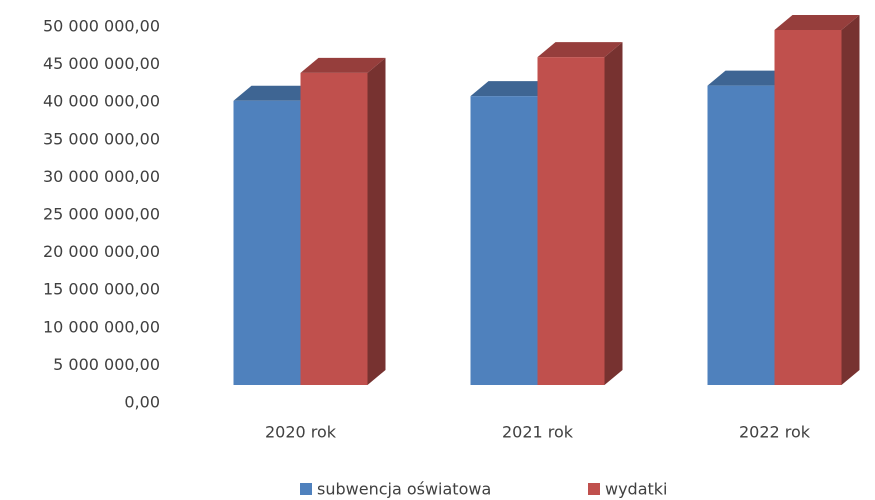  I want to click on y-tick-label: 20 000 000,00, so click(101, 251).